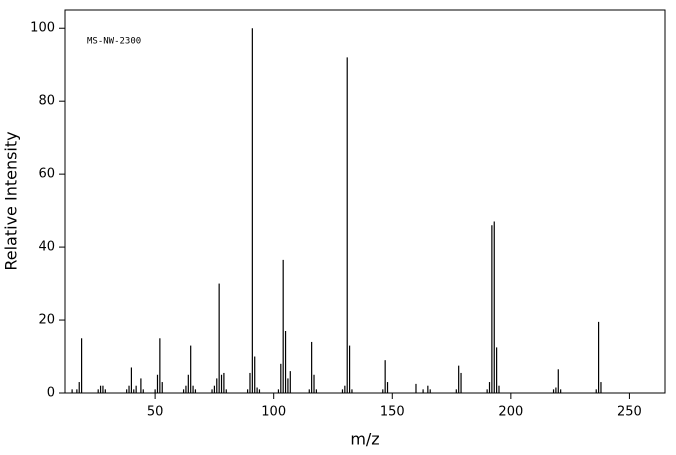 This screenshot has width=676, height=455. I want to click on annotation: MS-NW-2300, so click(114, 42).